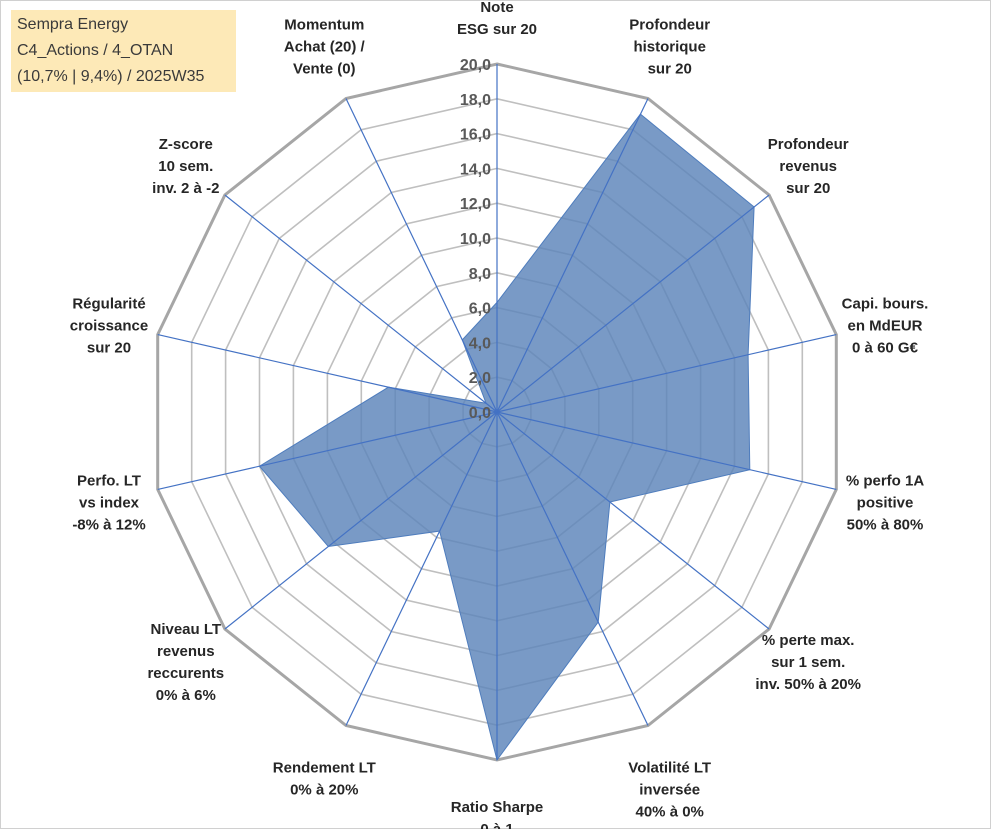 The image size is (991, 829). Describe the element at coordinates (480, 274) in the screenshot. I see `tick-label: 8,0` at that location.